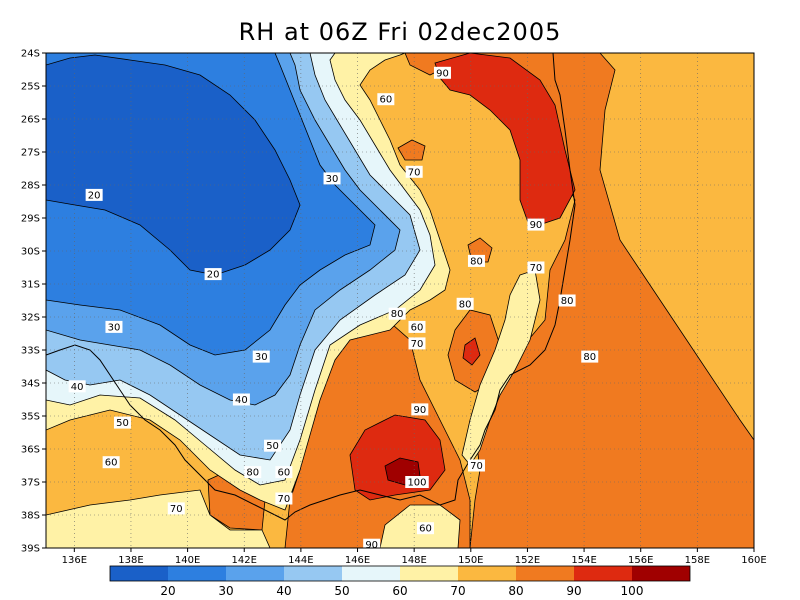 This screenshot has height=600, width=800. What do you see at coordinates (30, 417) in the screenshot?
I see `y-tick-label: 35S` at bounding box center [30, 417].